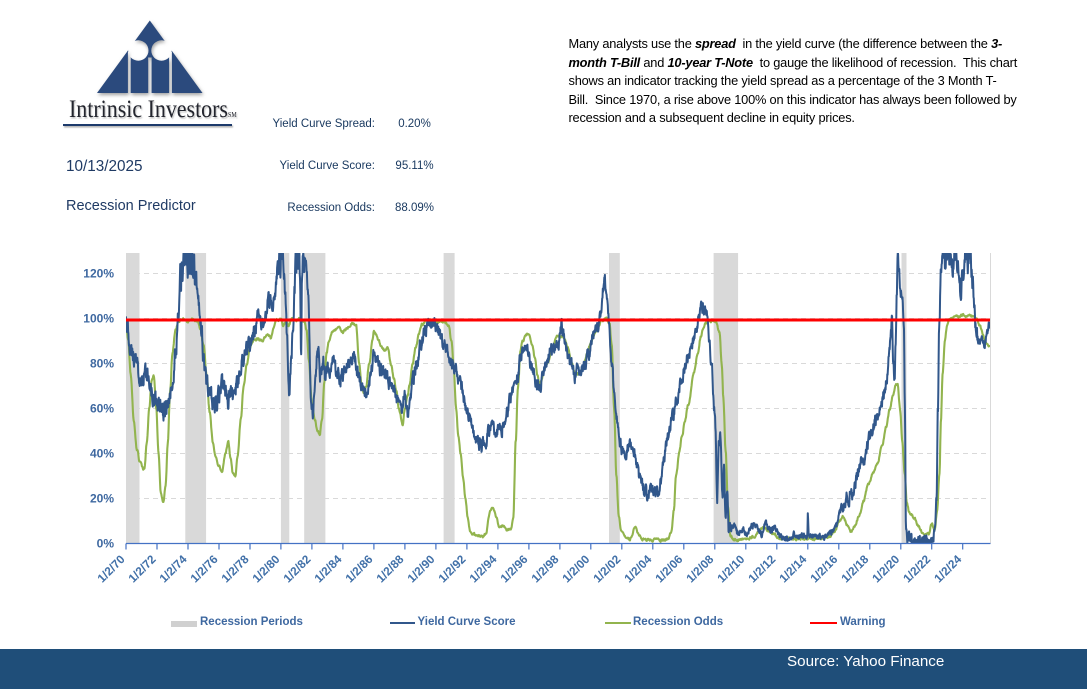 This screenshot has width=1087, height=689. Describe the element at coordinates (513, 568) in the screenshot. I see `svg-text: 1/2/96` at that location.